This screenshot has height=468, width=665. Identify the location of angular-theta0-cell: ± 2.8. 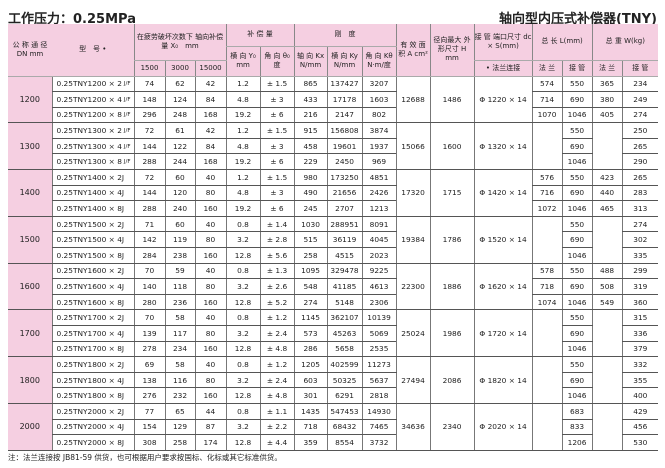
(277, 240).